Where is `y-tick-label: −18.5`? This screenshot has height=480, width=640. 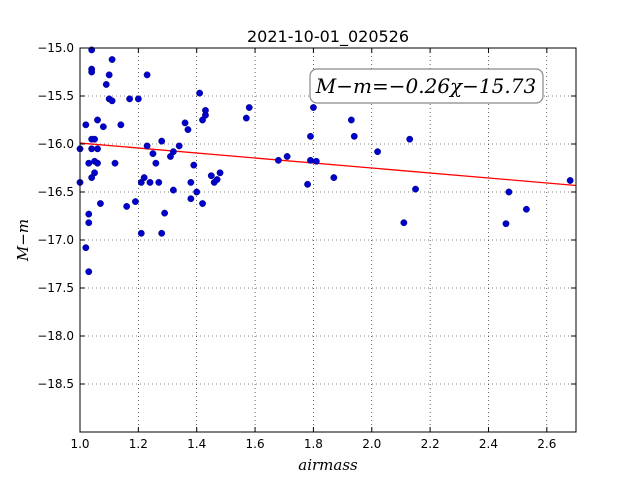
y-tick-label: −18.5 is located at coordinates (55, 384).